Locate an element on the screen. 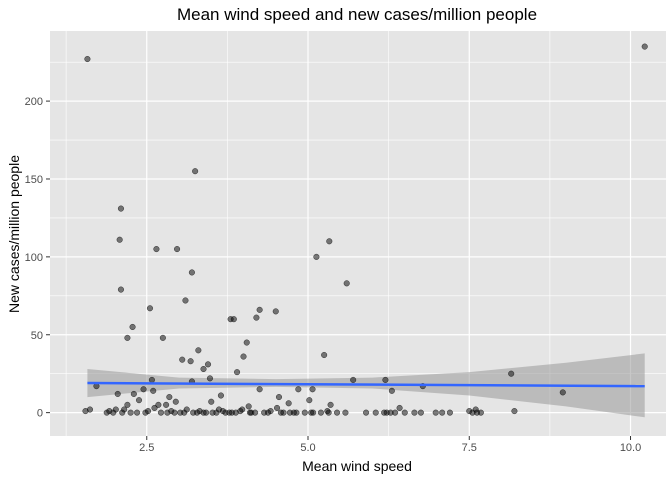 Image resolution: width=672 pixels, height=480 pixels. fit-line is located at coordinates (366, 384).